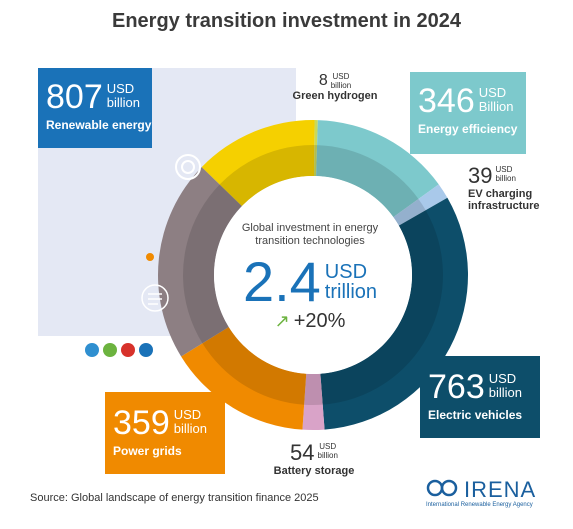  What do you see at coordinates (351, 292) in the screenshot?
I see `total-unit-2: trillion` at bounding box center [351, 292].